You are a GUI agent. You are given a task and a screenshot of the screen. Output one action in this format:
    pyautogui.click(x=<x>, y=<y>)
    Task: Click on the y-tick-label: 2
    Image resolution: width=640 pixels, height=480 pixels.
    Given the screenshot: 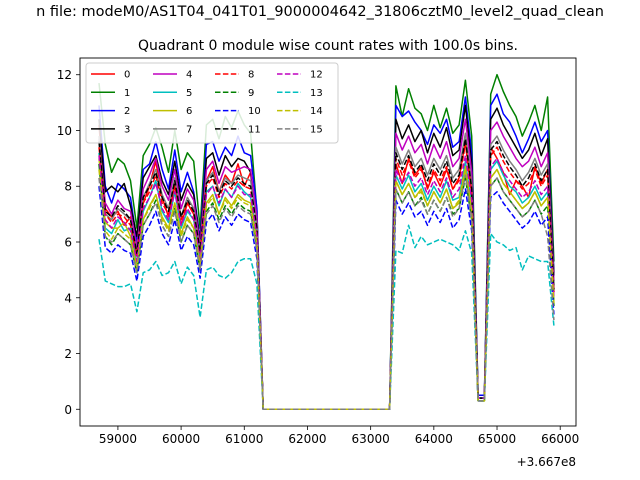 What is the action you would take?
    pyautogui.click(x=68, y=354)
    